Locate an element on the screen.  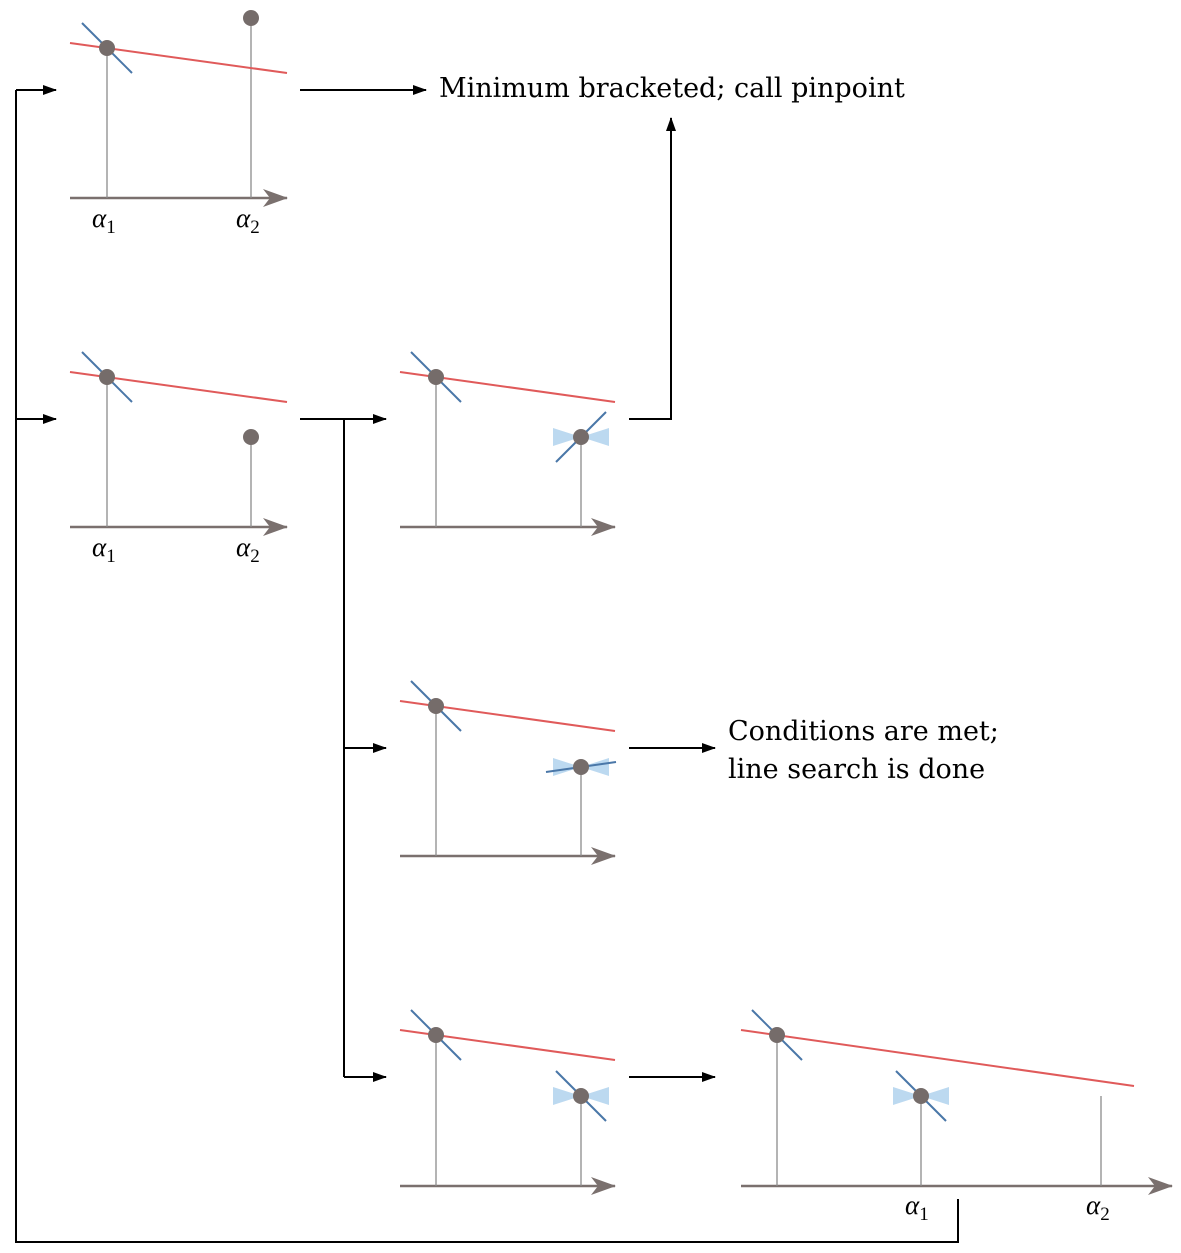
panel-conditions-met is located at coordinates (508, 772).